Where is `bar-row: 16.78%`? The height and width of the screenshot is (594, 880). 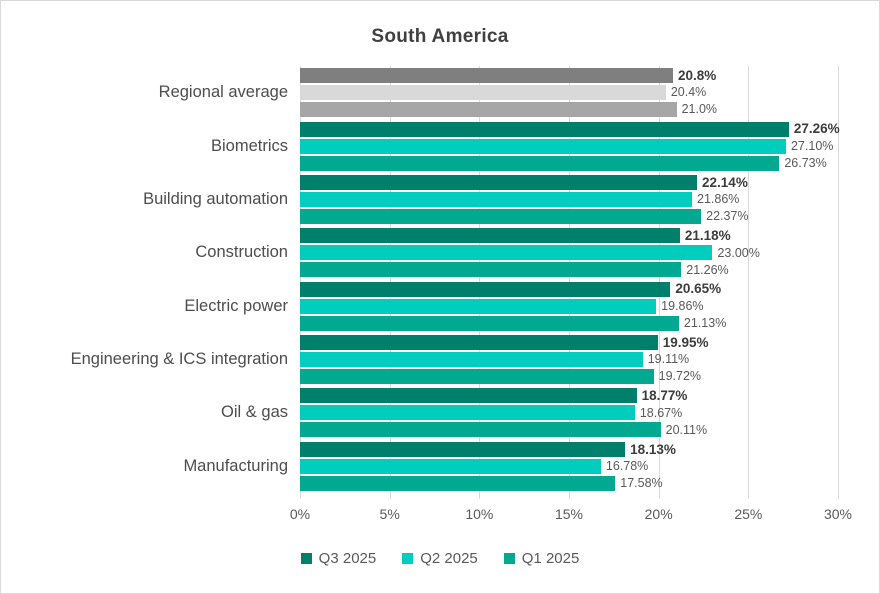 bar-row: 16.78% is located at coordinates (569, 466).